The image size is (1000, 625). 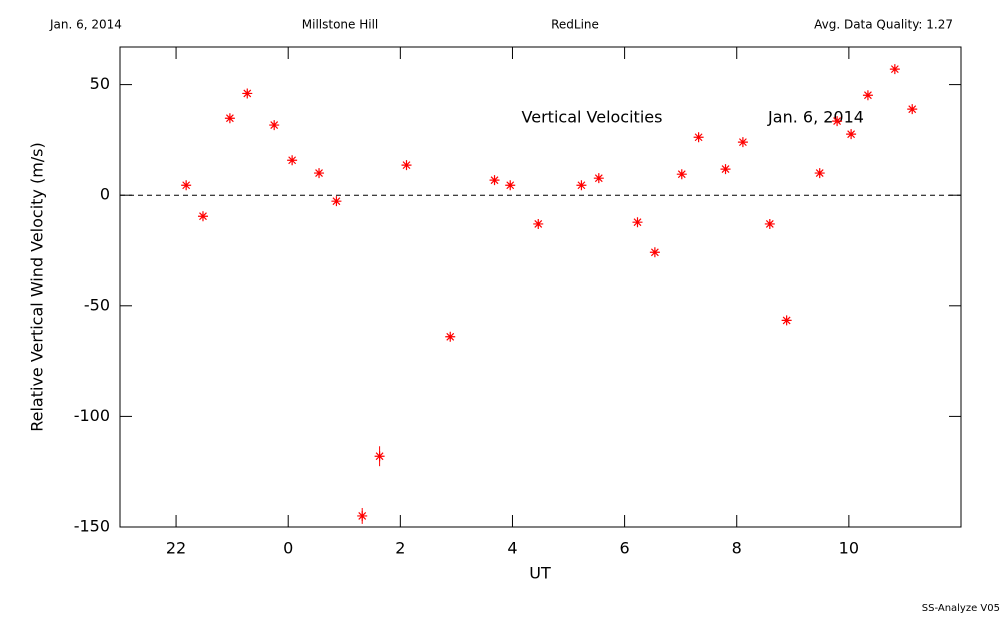 I want to click on y-tick-label: -150, so click(x=92, y=526).